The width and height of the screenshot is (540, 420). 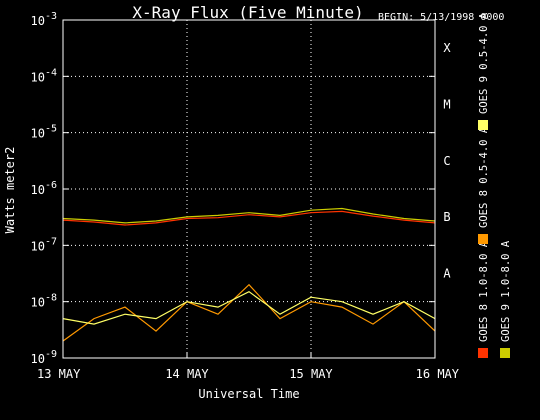 I want to click on legend-label: GOES 8 1.0-8.0 A, so click(x=484, y=291).